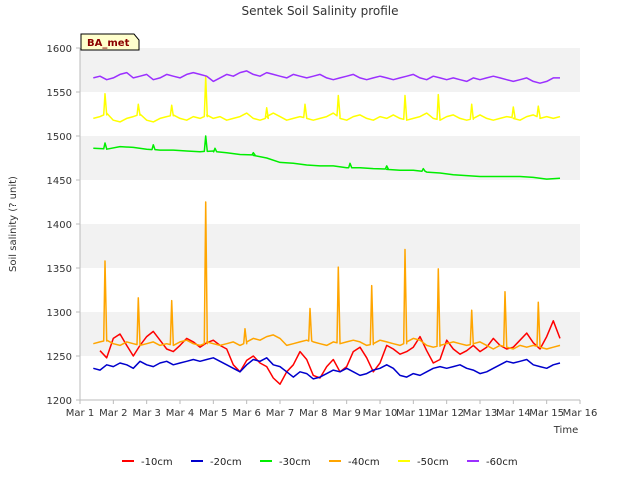  What do you see at coordinates (513, 413) in the screenshot?
I see `x-tick-label: Mar 14` at bounding box center [513, 413].